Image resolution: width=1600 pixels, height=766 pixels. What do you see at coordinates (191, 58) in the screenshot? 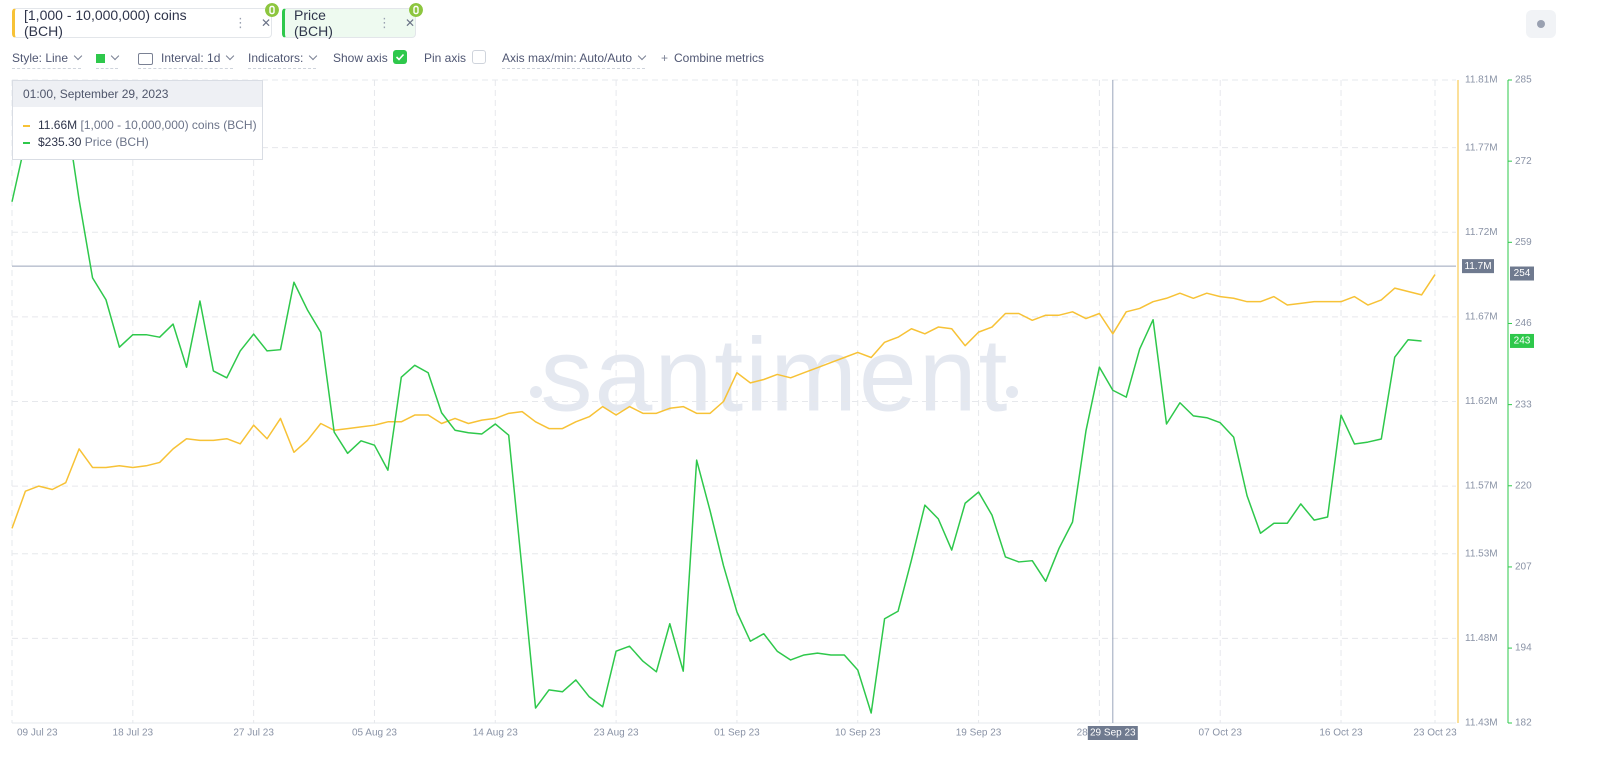
I see `label: Interval: 1d` at bounding box center [191, 58].